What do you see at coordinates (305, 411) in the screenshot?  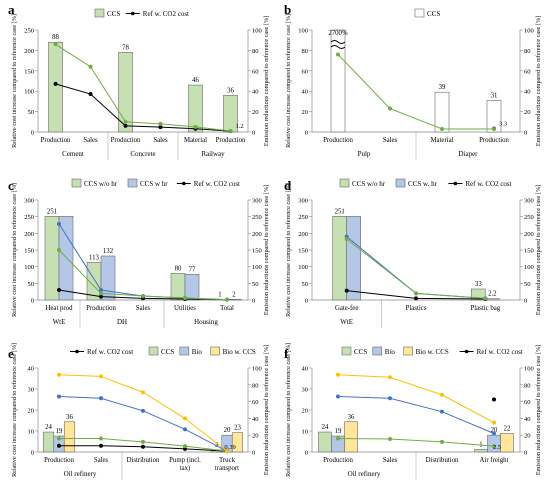 I see `y-tick-label: 20` at bounding box center [305, 411].